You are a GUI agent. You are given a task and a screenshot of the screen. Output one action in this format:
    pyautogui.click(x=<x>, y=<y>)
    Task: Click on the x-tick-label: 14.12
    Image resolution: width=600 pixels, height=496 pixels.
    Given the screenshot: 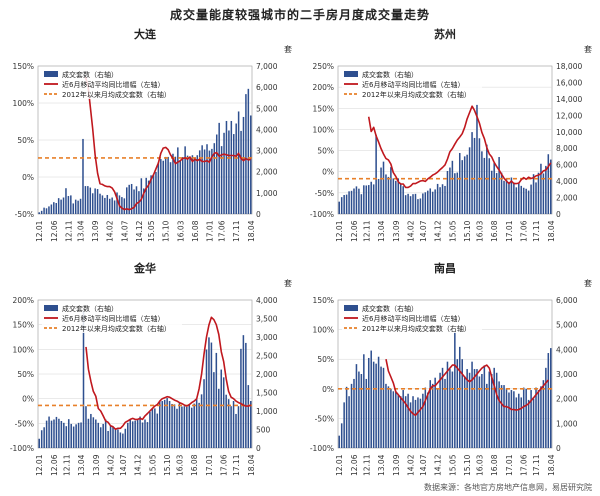 What is the action you would take?
    pyautogui.click(x=139, y=231)
    